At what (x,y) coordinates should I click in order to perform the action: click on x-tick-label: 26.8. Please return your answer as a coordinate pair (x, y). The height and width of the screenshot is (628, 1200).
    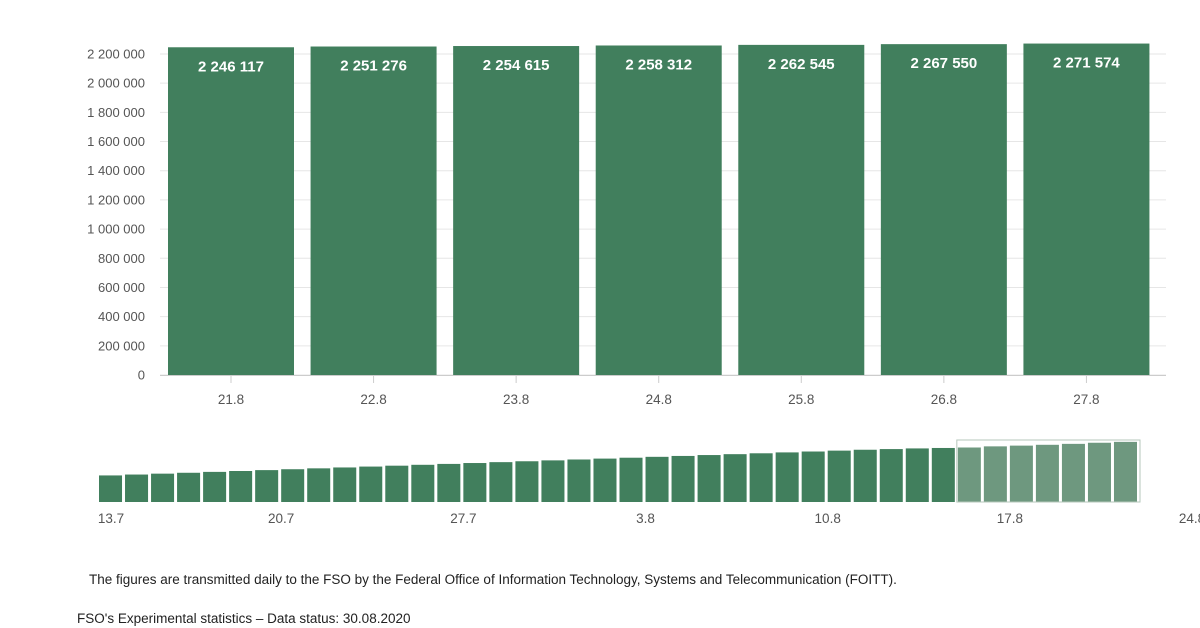
    Looking at the image, I should click on (944, 399).